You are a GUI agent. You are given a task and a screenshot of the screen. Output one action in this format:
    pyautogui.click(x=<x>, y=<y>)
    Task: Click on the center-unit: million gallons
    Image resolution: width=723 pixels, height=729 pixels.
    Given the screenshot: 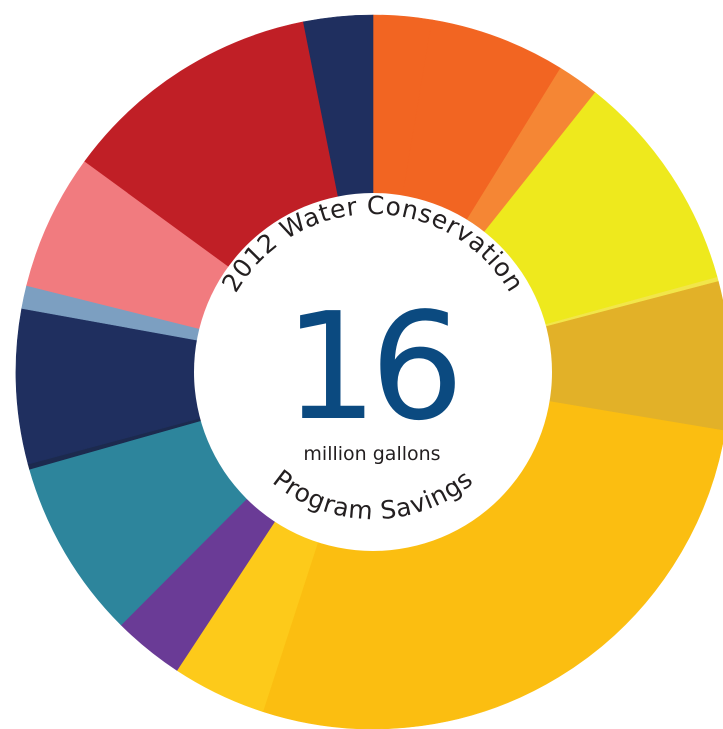 What is the action you would take?
    pyautogui.click(x=371, y=454)
    